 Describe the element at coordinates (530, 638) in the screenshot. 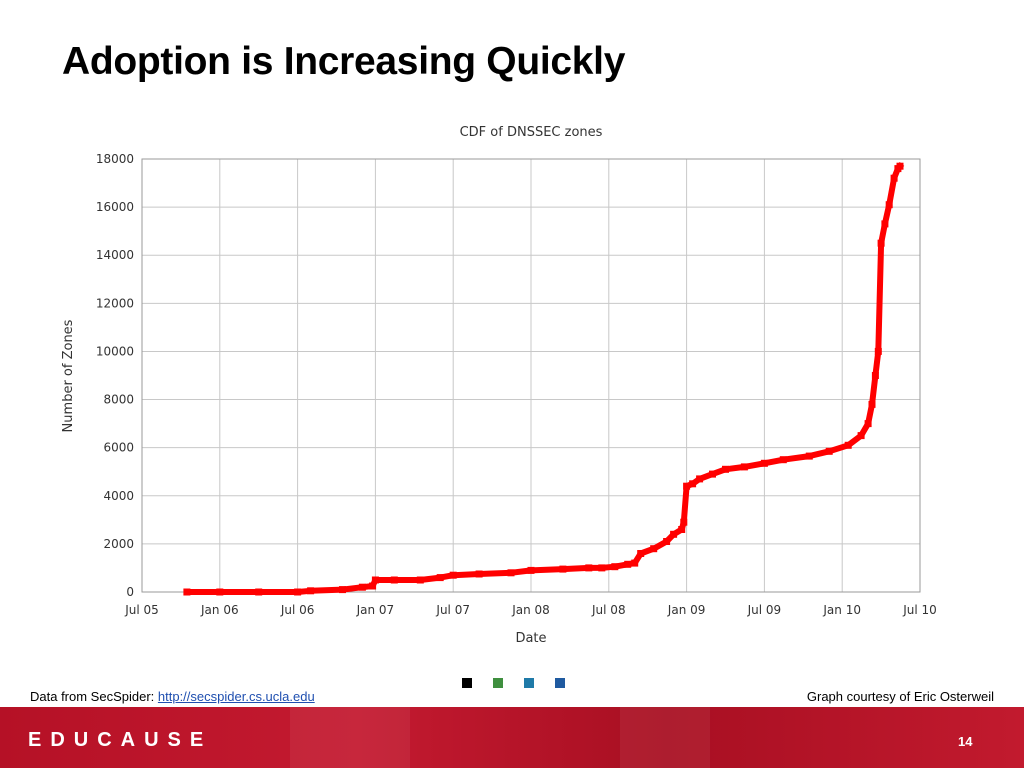

I see `x-axis-label: Date` at that location.